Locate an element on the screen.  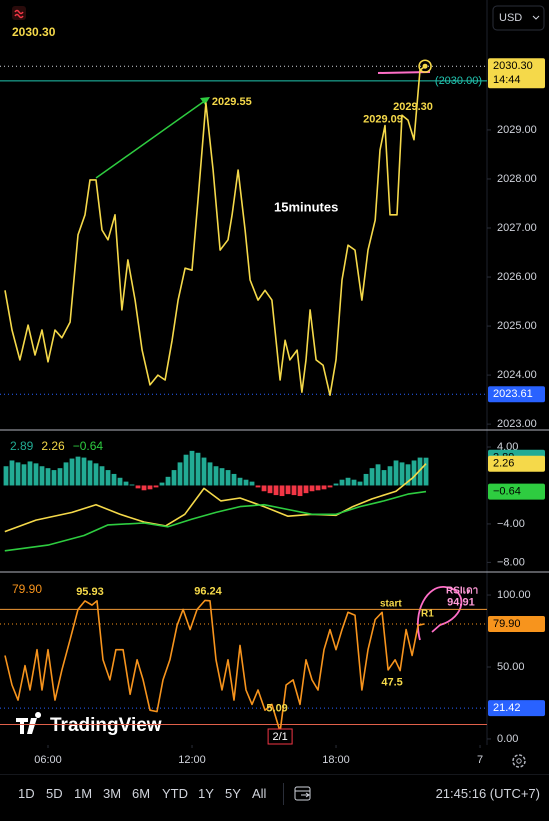
gear-icon is located at coordinates (519, 761).